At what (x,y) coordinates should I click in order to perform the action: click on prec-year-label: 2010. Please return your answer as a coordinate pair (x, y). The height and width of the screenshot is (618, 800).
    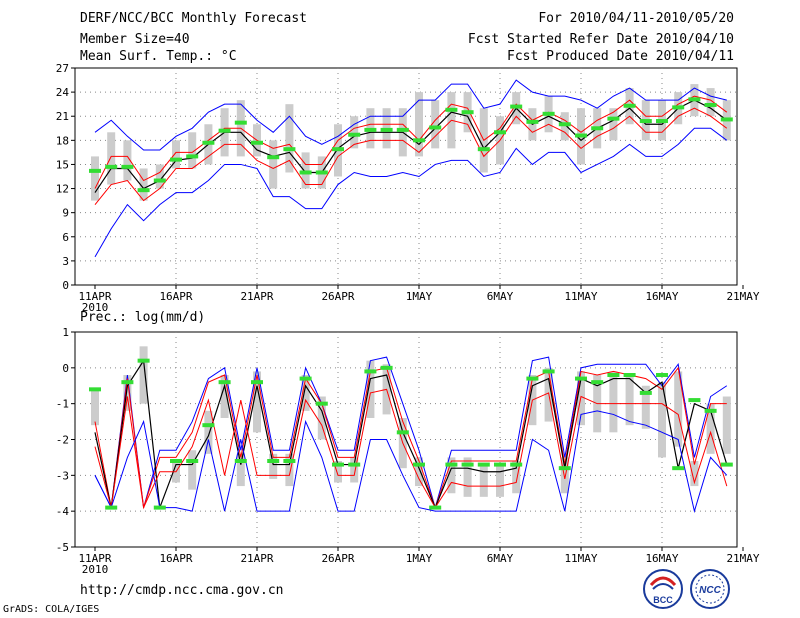
    Looking at the image, I should click on (95, 569).